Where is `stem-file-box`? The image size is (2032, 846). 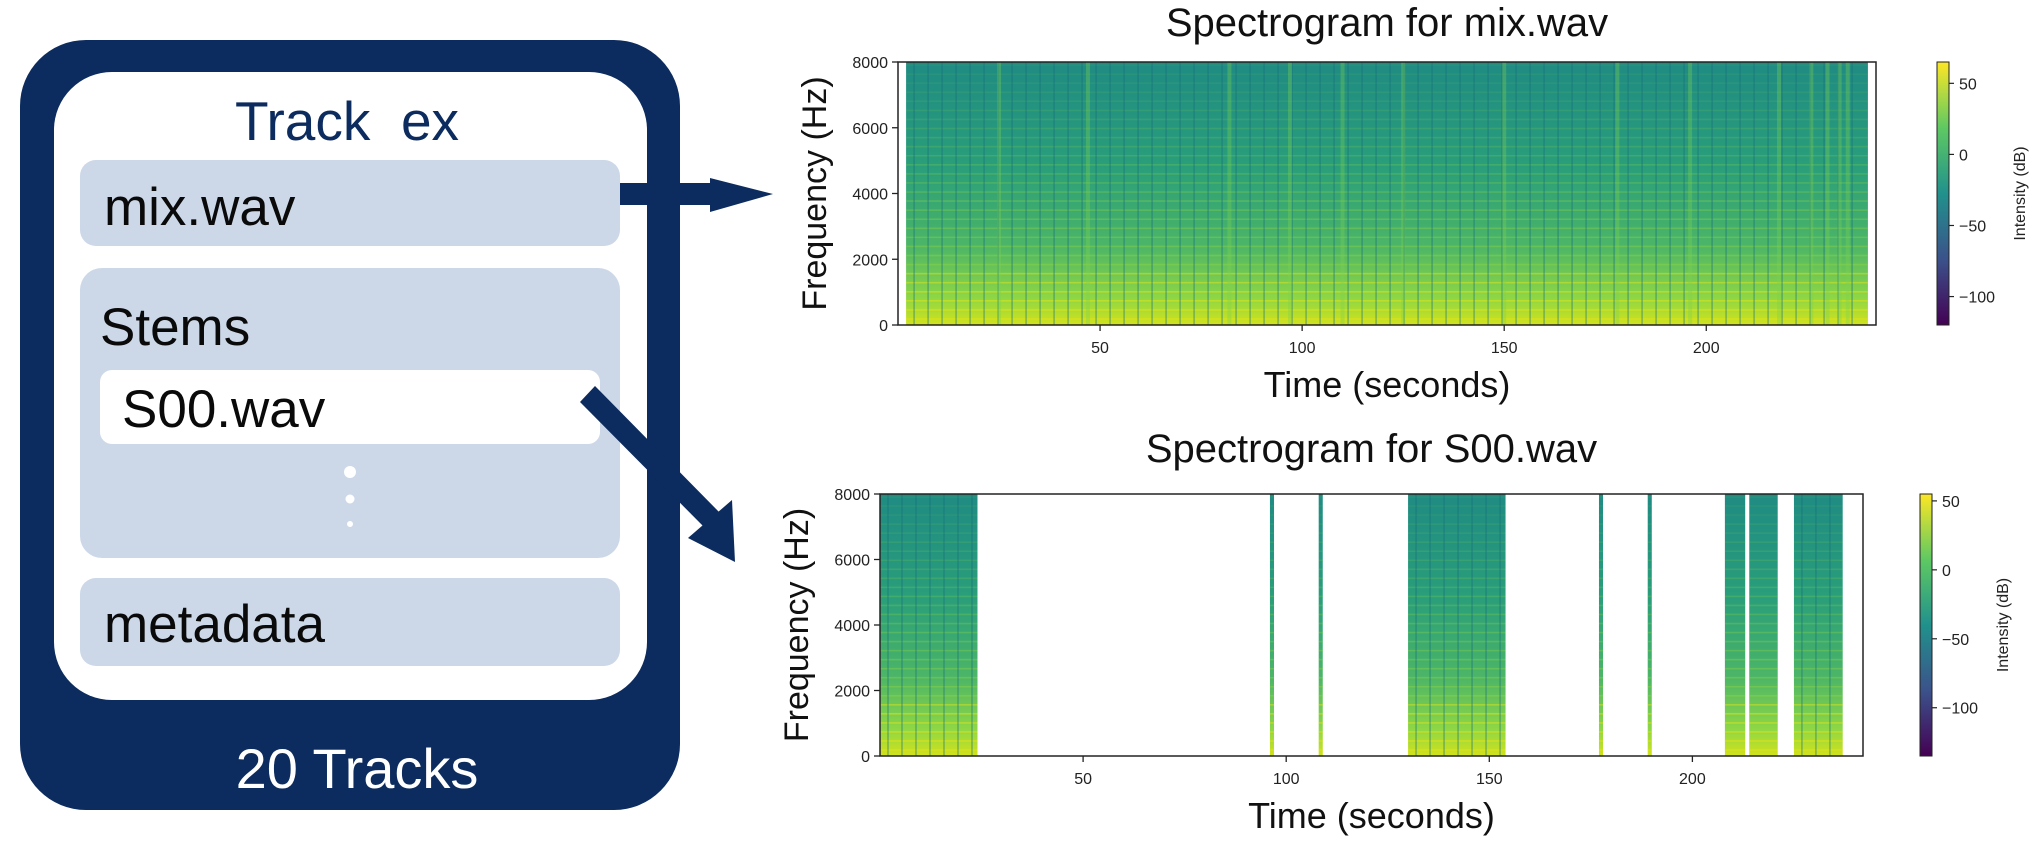 stem-file-box is located at coordinates (350, 407).